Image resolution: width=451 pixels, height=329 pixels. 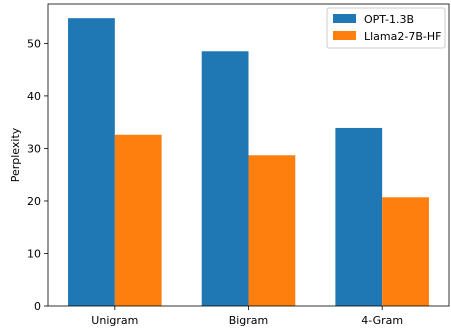 I want to click on y-tick-label: 50, so click(x=34, y=43).